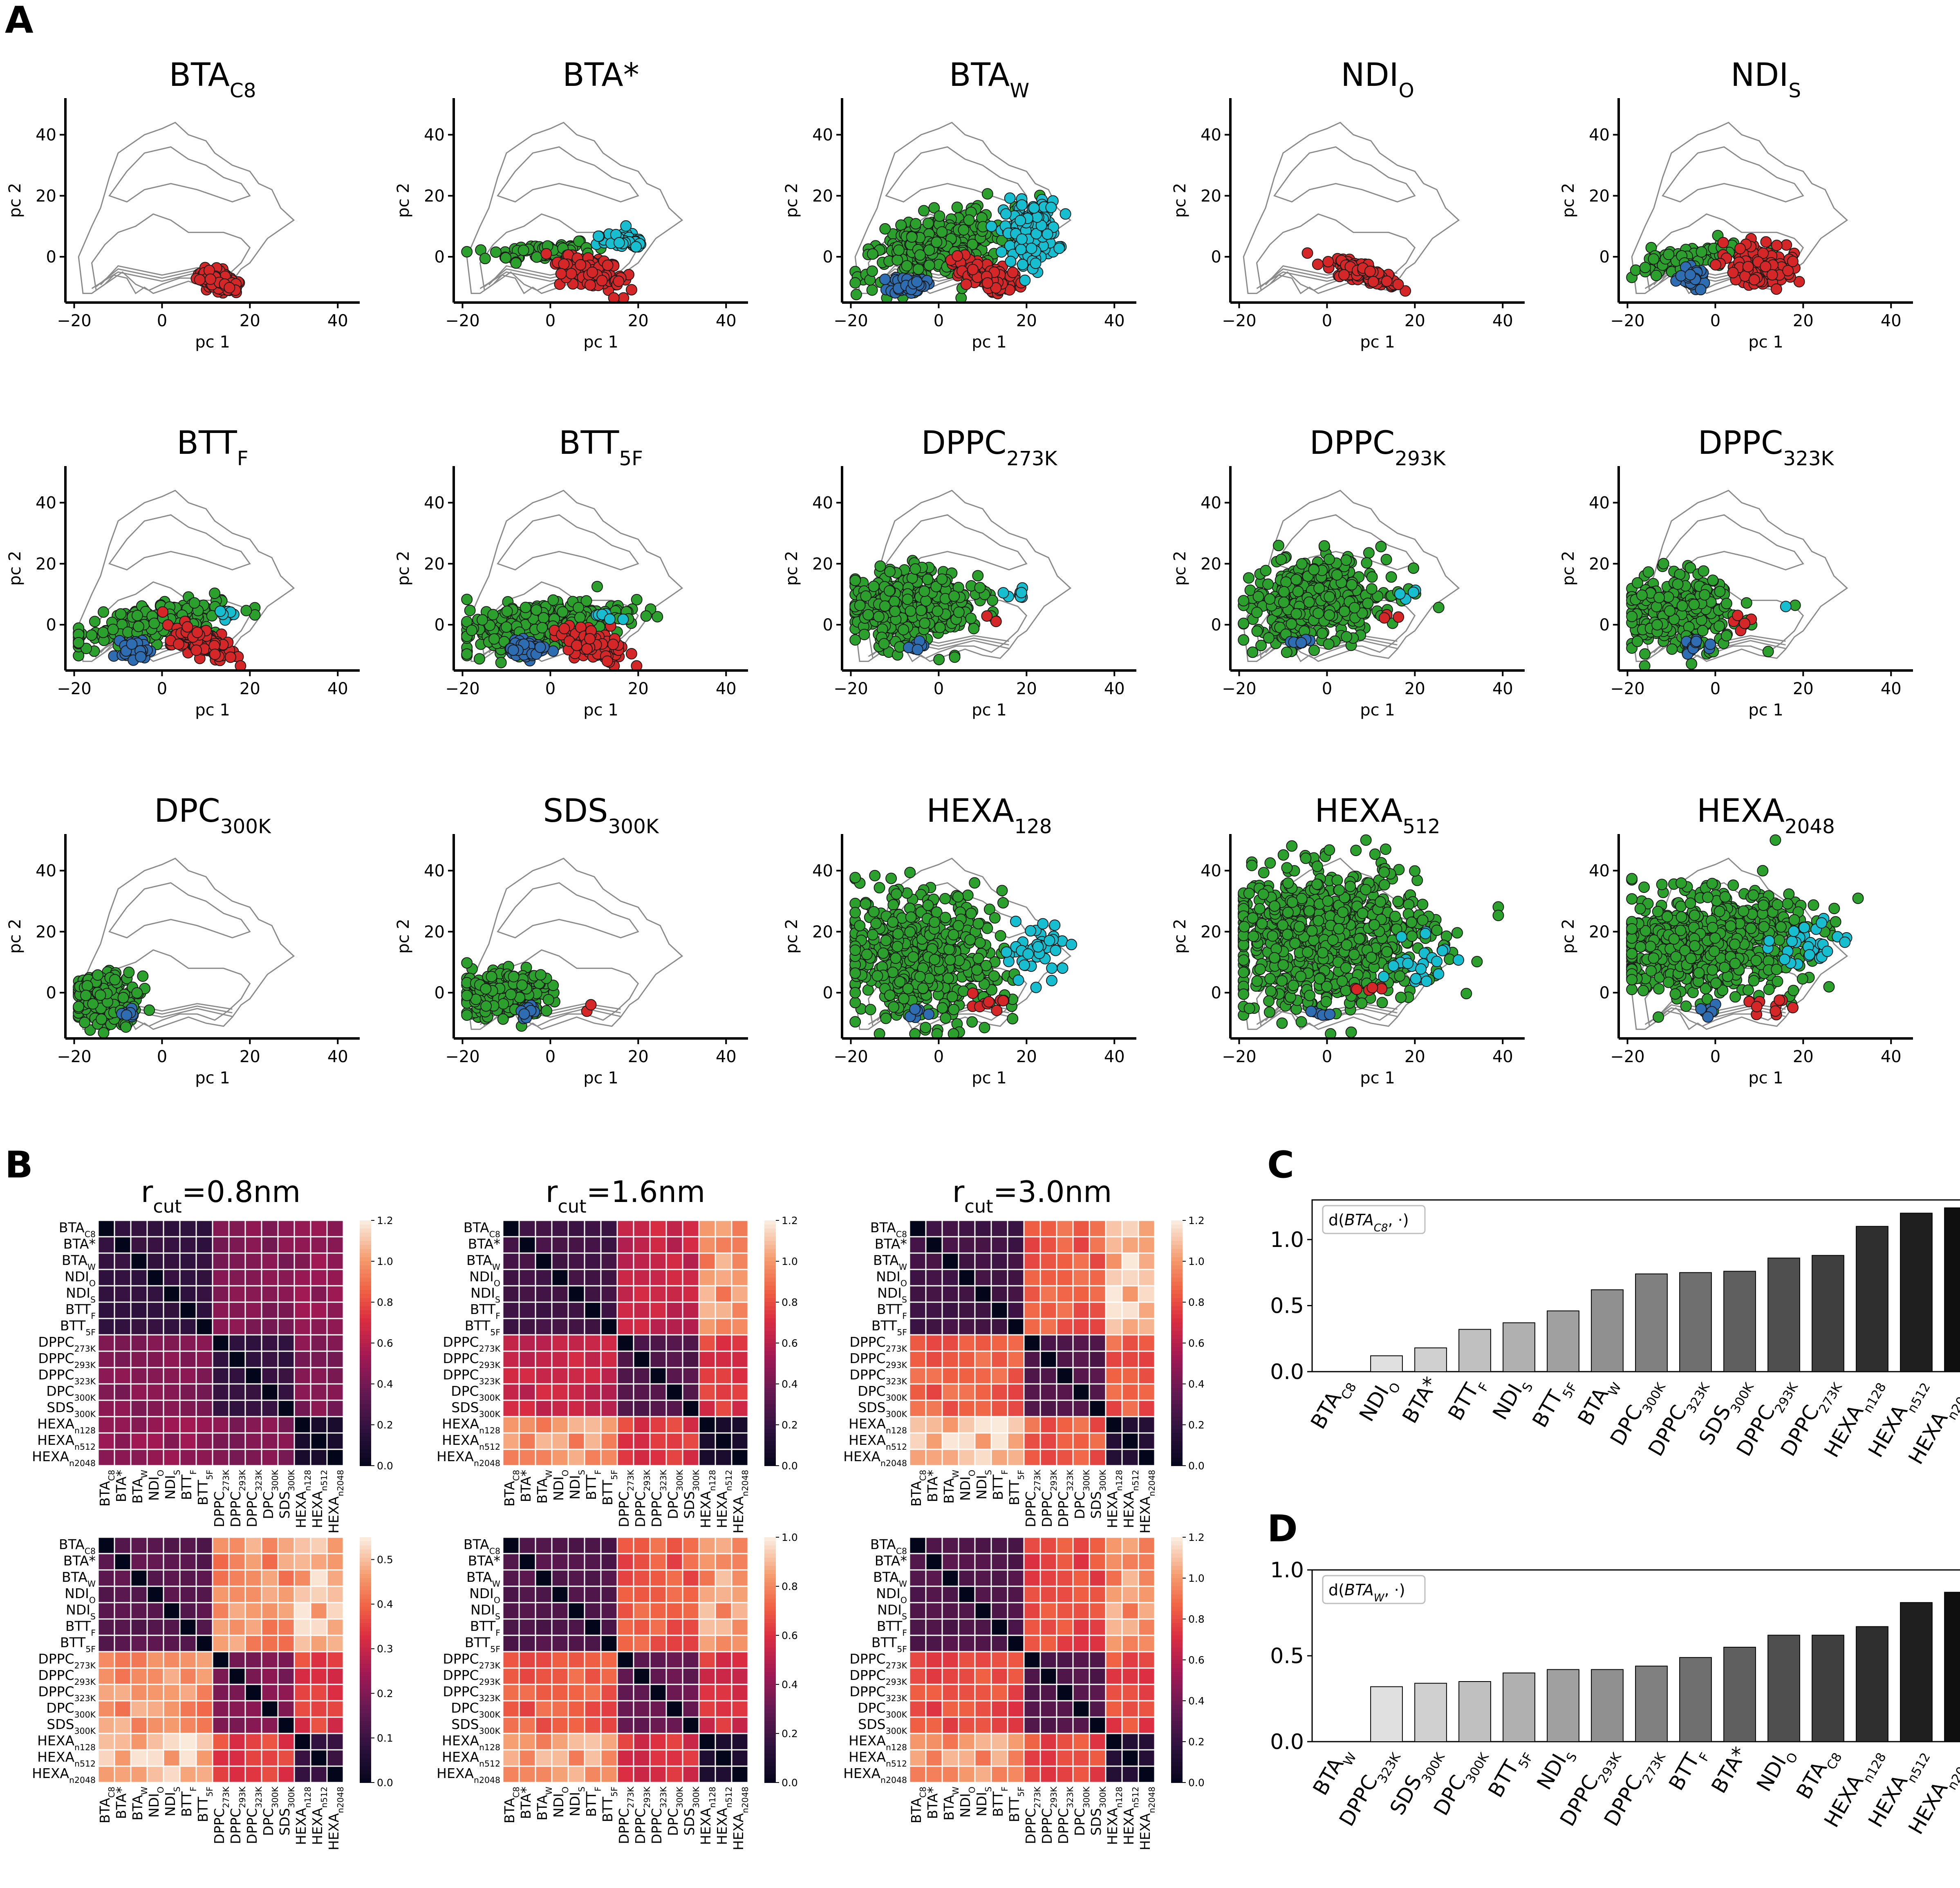  What do you see at coordinates (850, 688) in the screenshot?
I see `x-tick-label: −20` at bounding box center [850, 688].